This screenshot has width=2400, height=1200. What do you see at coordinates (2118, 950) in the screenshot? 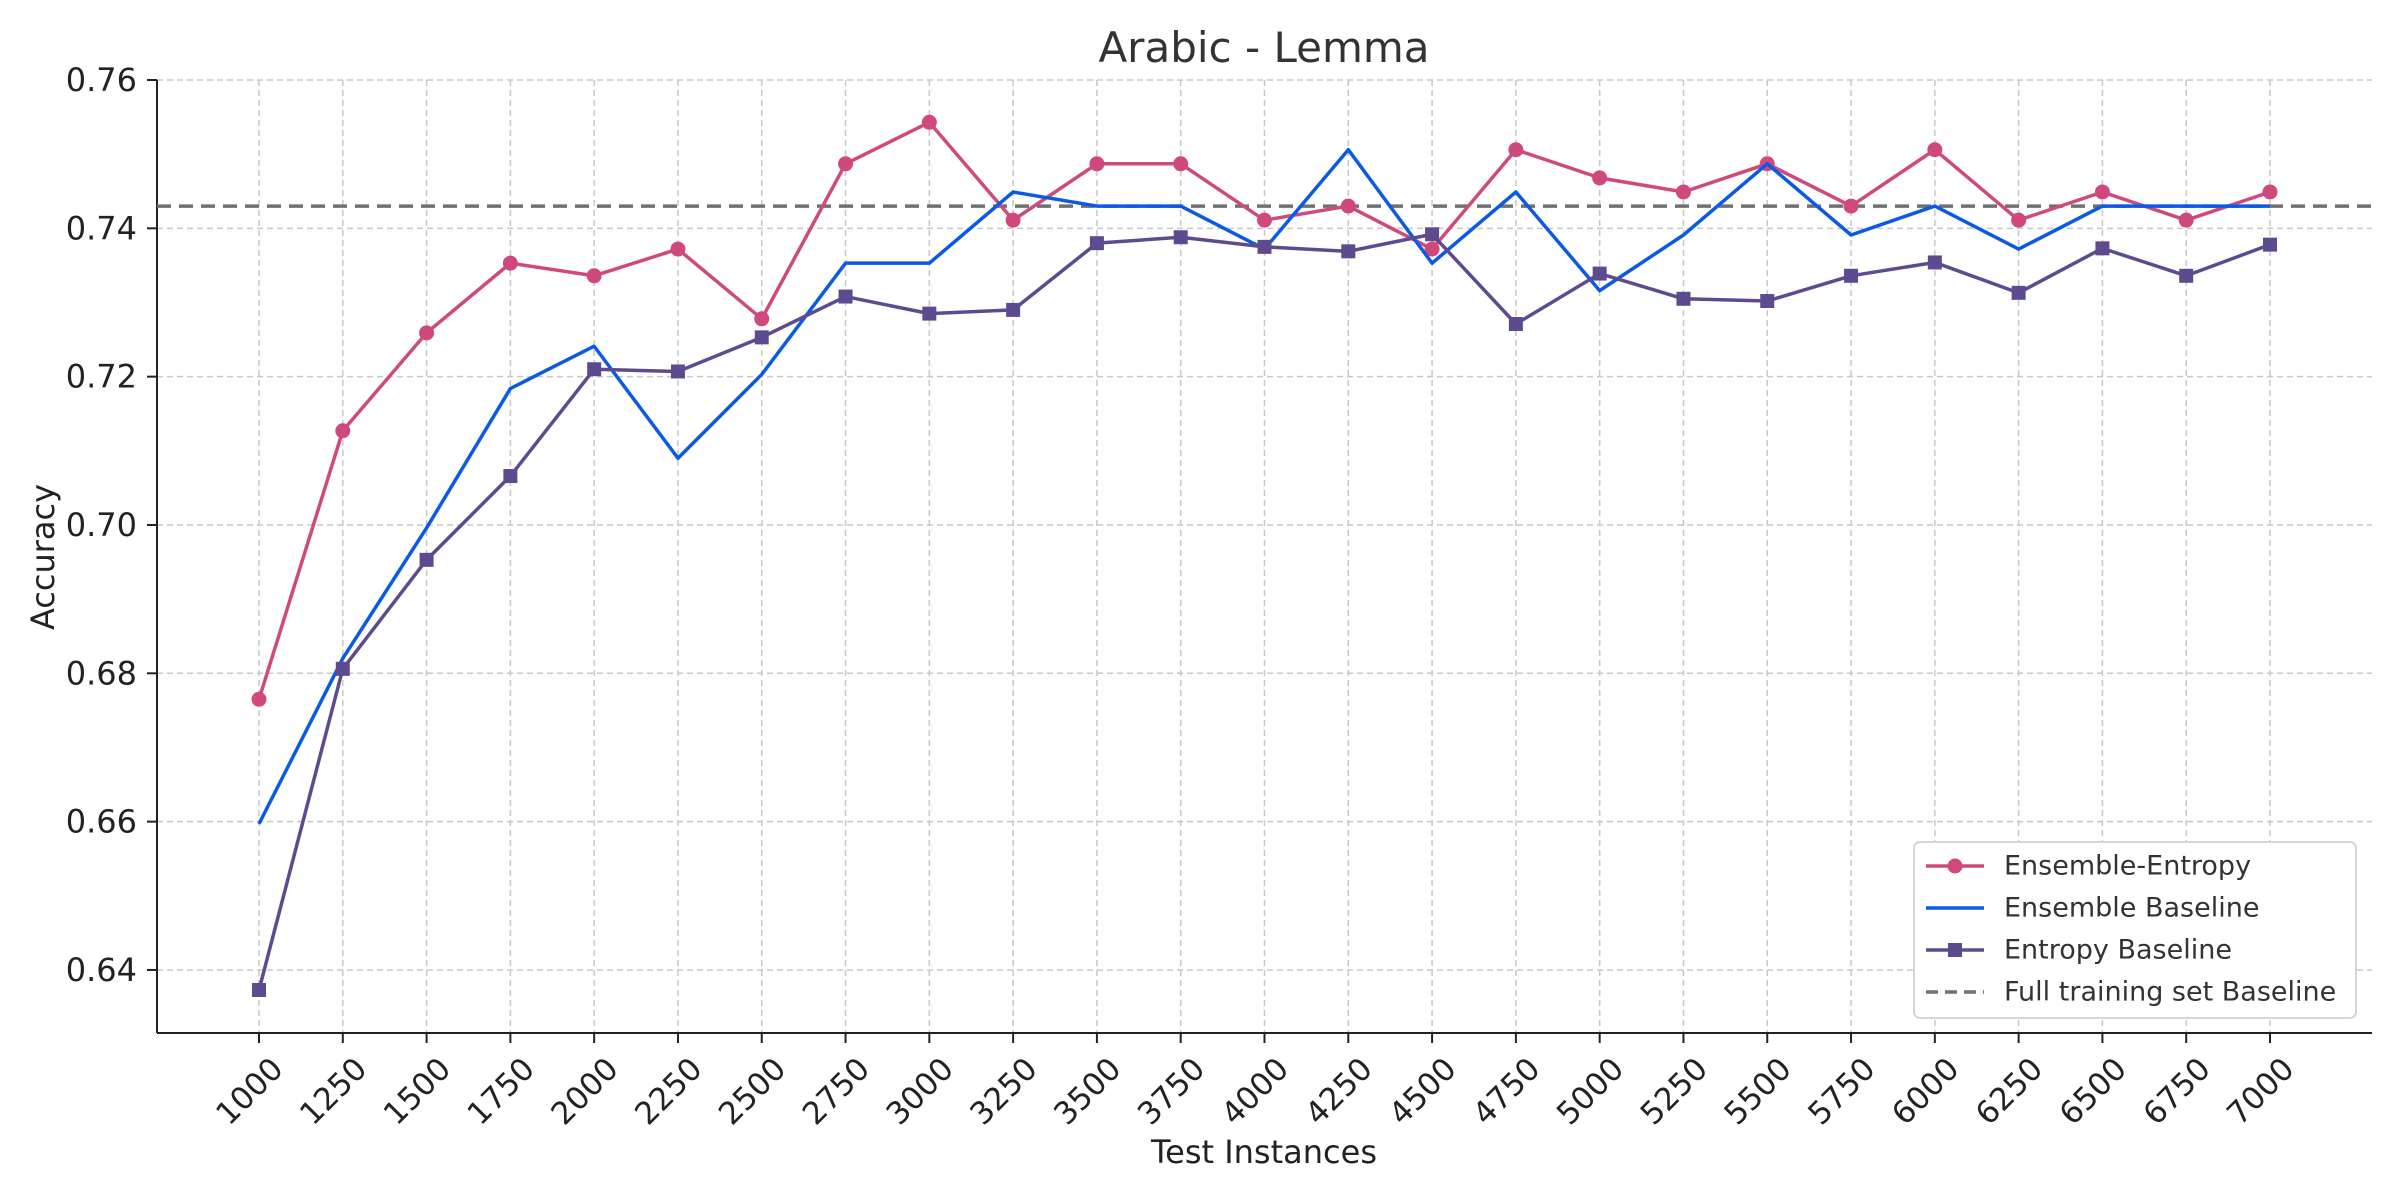
I see `legend-label-entropy-baseline: Entropy Baseline` at bounding box center [2118, 950].